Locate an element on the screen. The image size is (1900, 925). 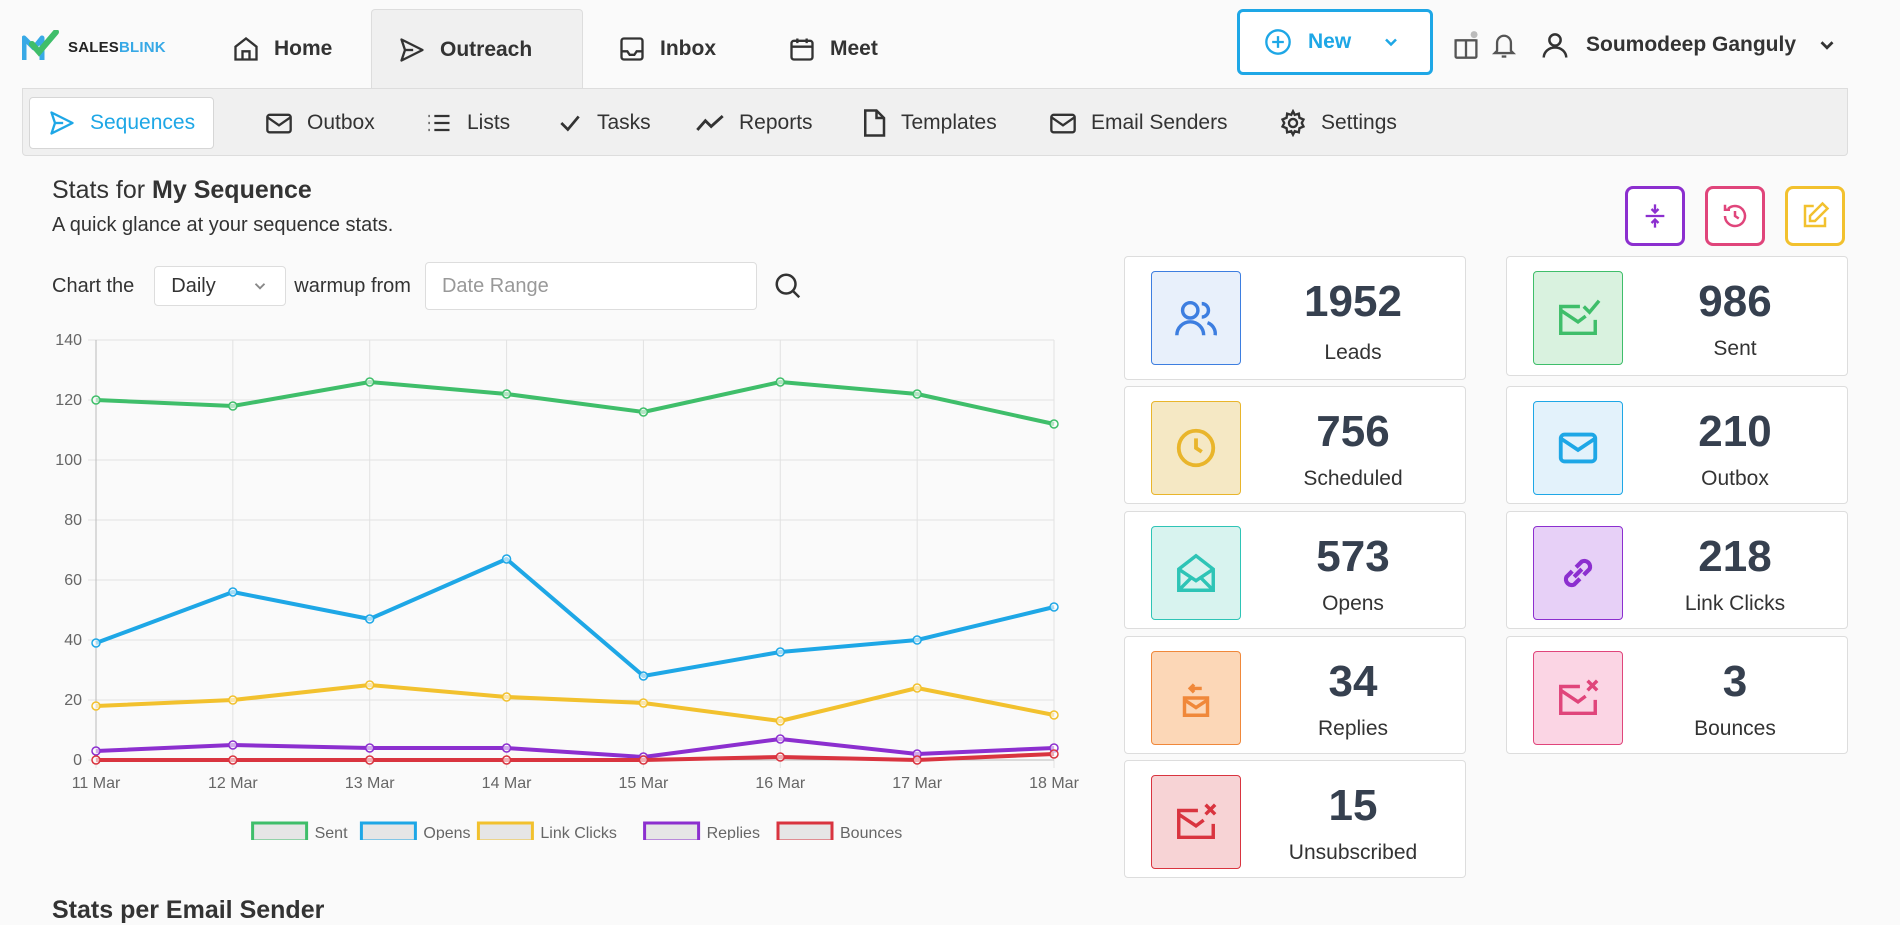
x-tick-label: 11 Mar is located at coordinates (96, 783).